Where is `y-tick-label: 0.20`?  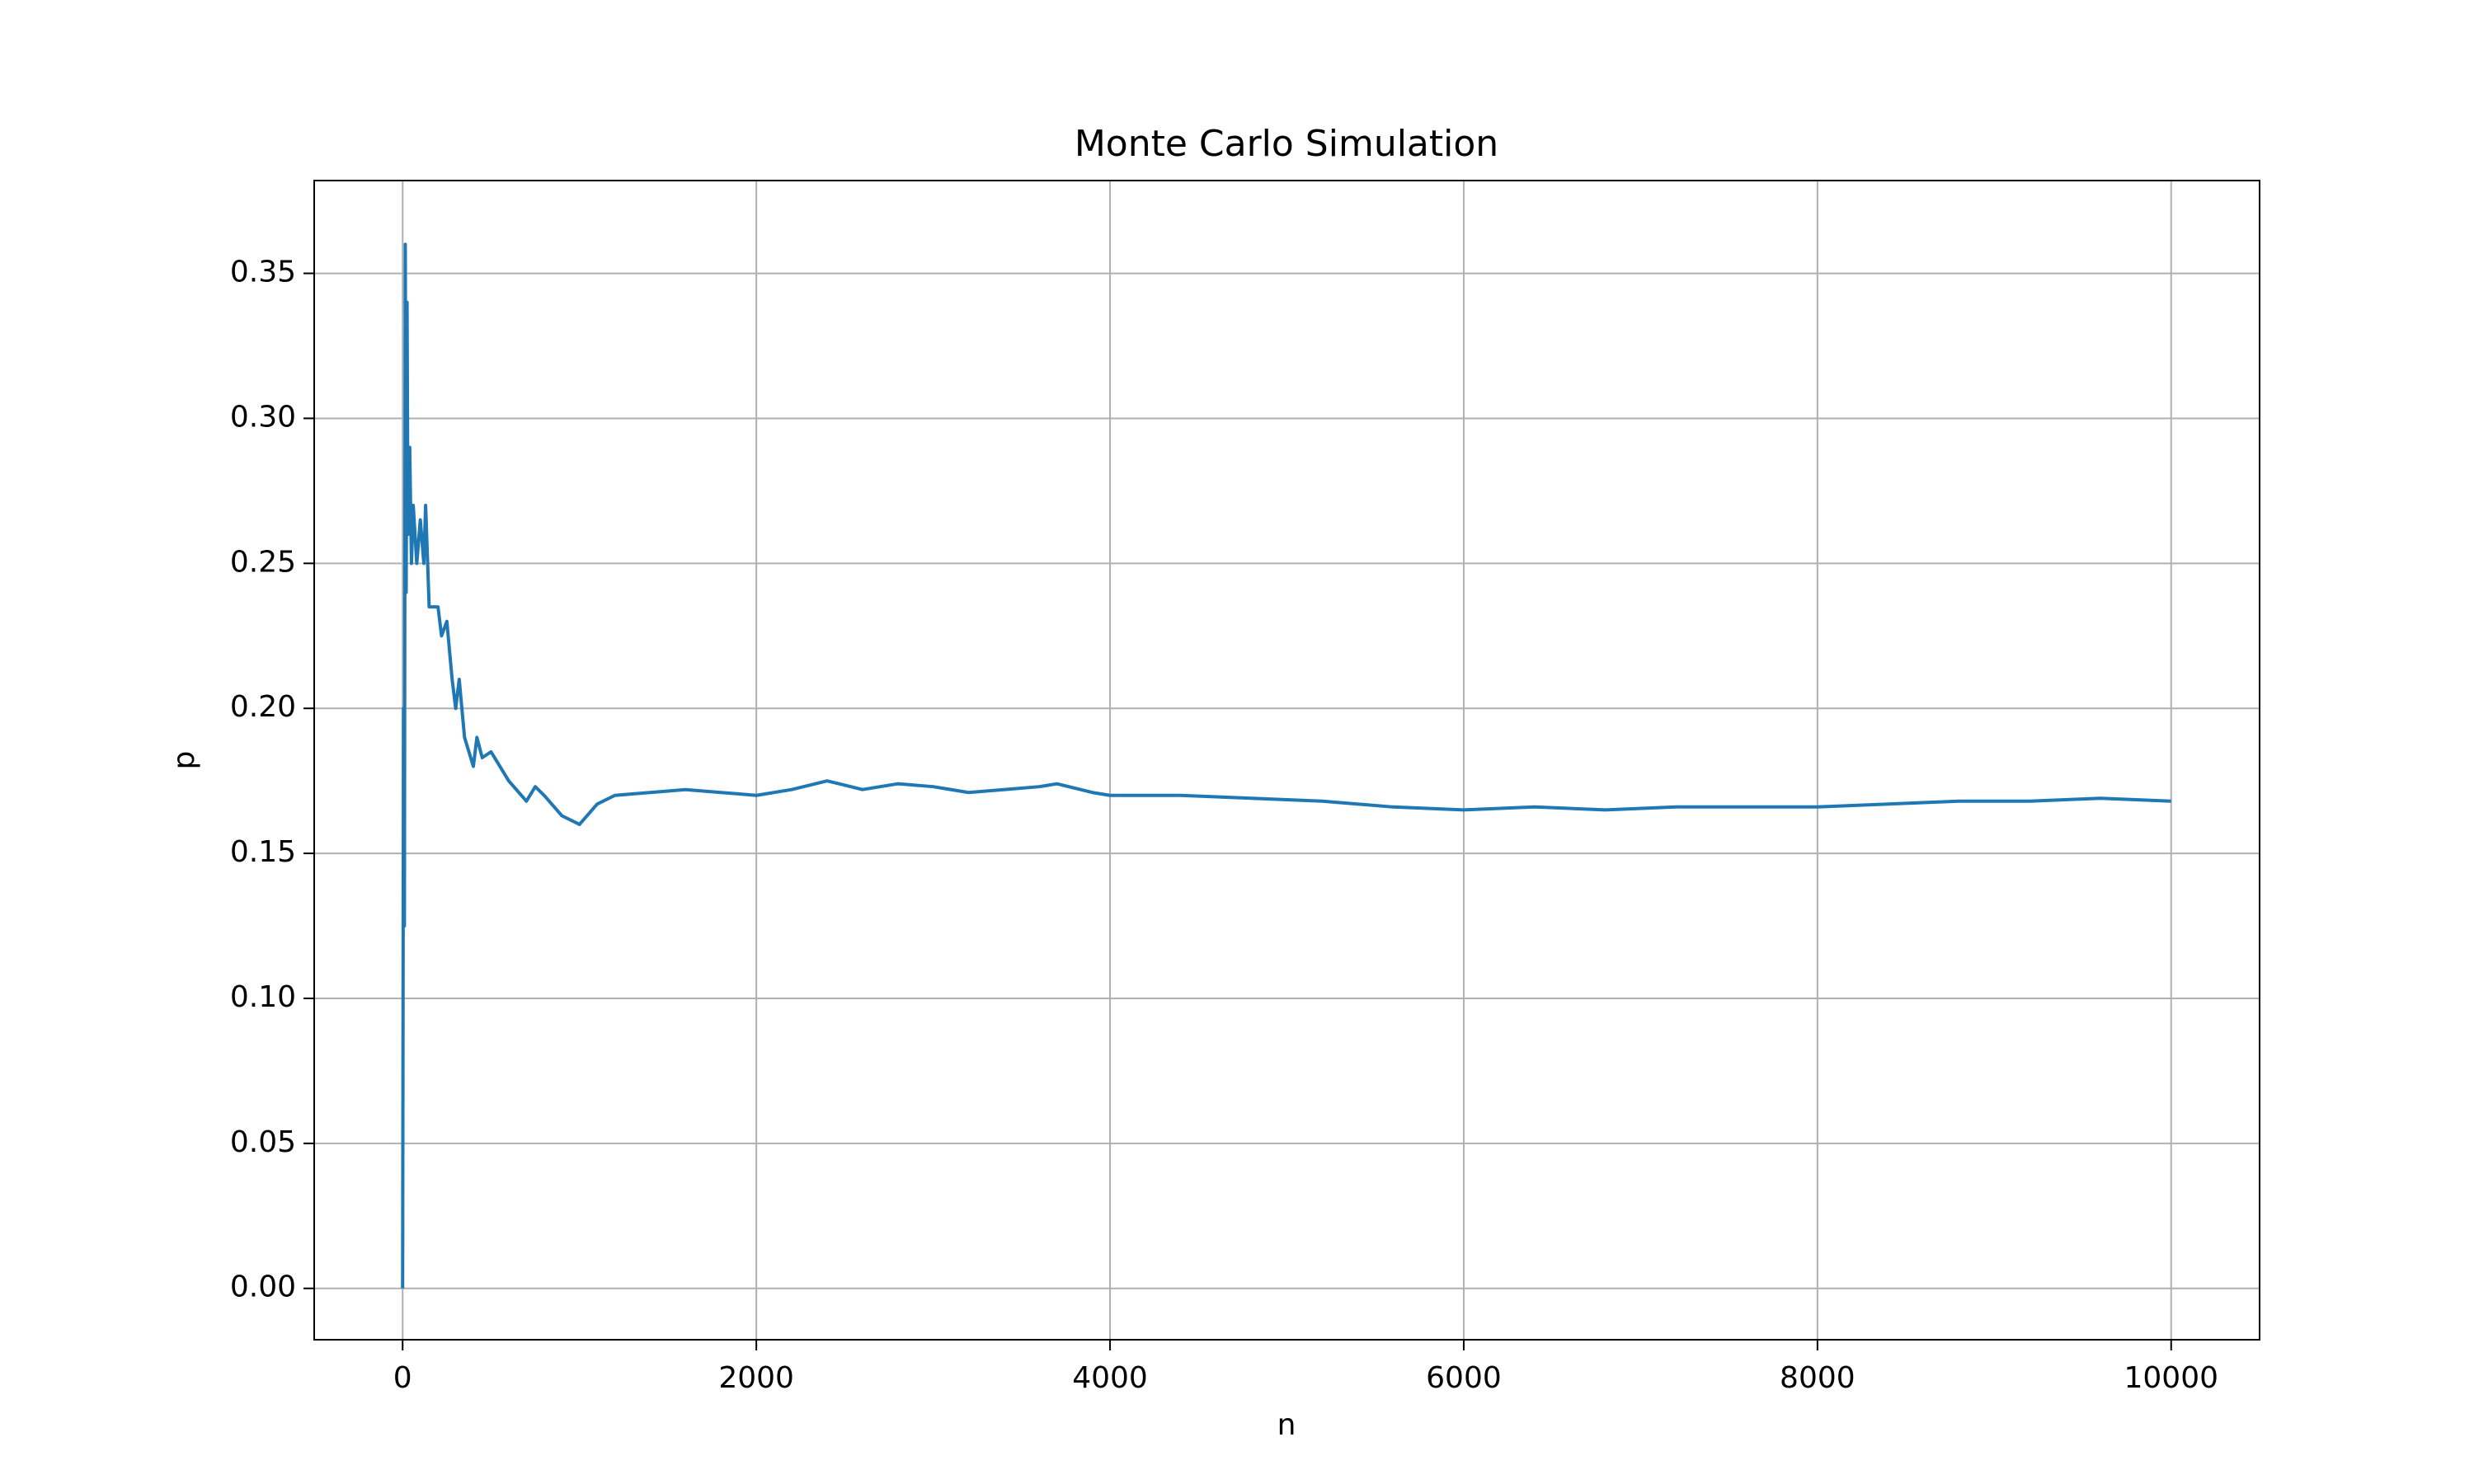
y-tick-label: 0.20 is located at coordinates (263, 707).